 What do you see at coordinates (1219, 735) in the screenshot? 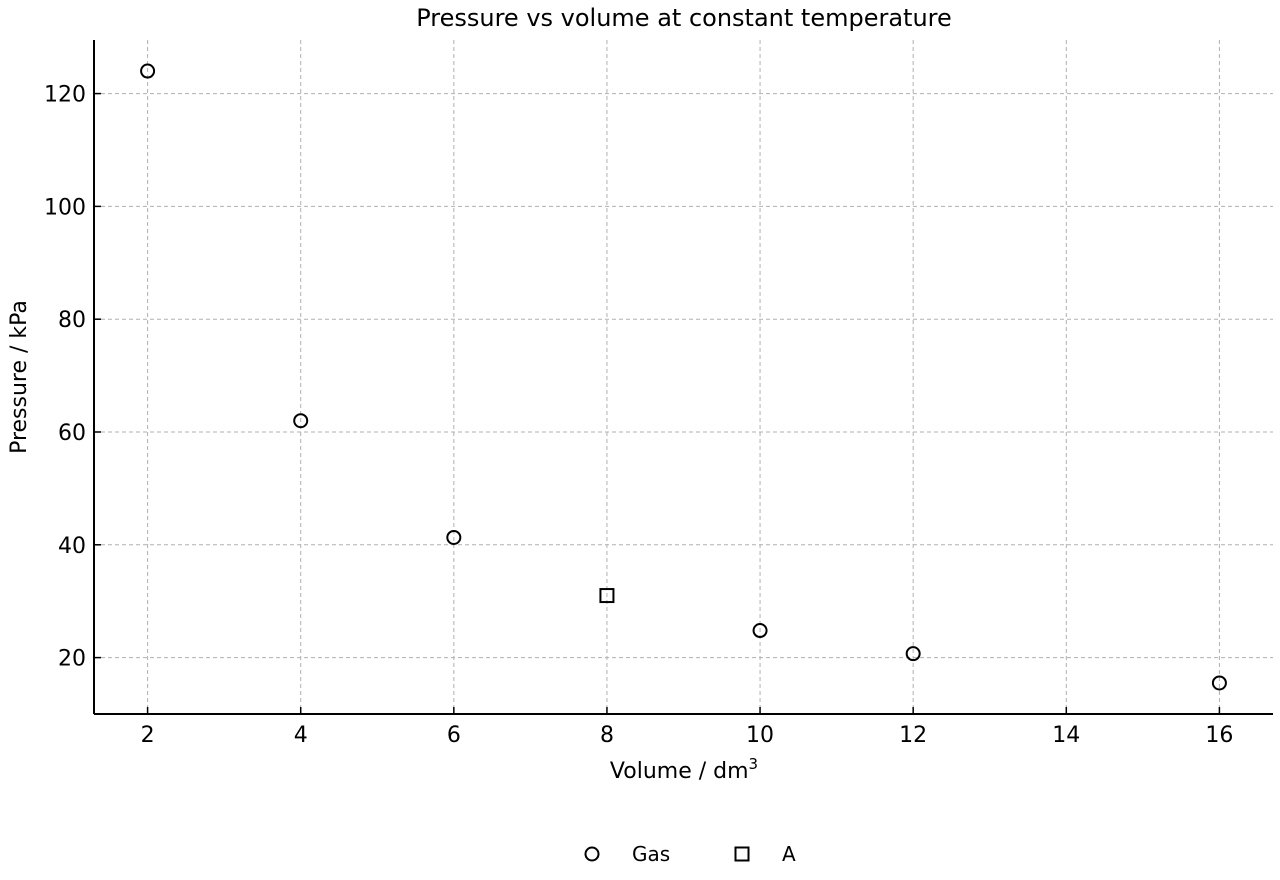
I see `x-tick-label-16: 16` at bounding box center [1219, 735].